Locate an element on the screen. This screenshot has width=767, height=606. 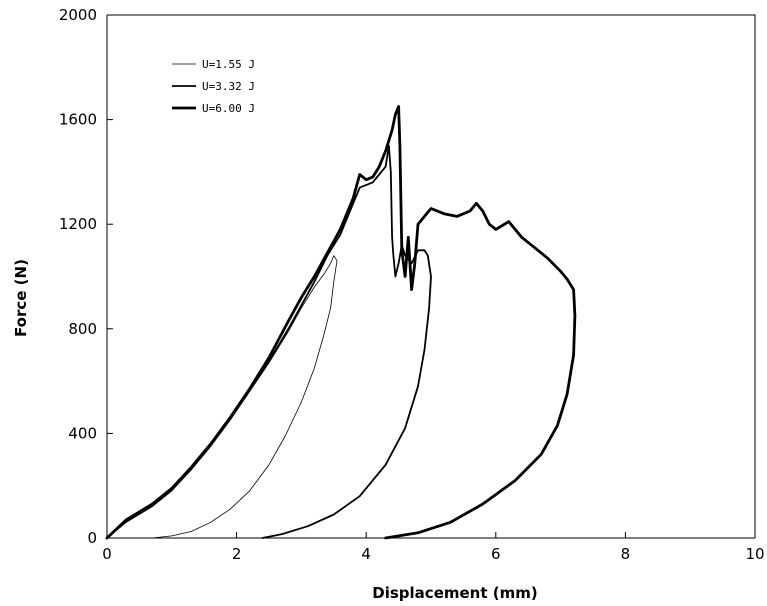
legend-label-1: U=1.55 J is located at coordinates (228, 64).